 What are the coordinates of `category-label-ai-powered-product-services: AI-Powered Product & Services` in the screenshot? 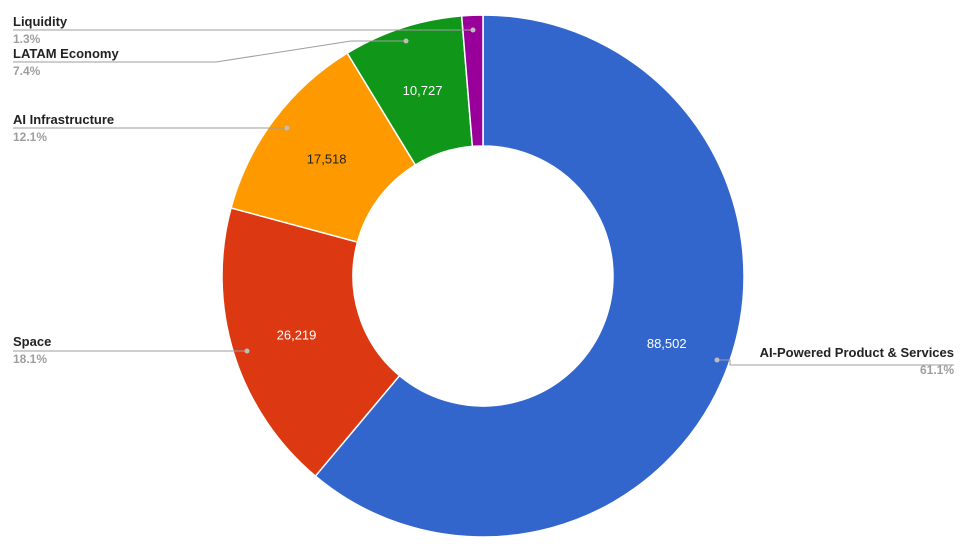 It's located at (857, 352).